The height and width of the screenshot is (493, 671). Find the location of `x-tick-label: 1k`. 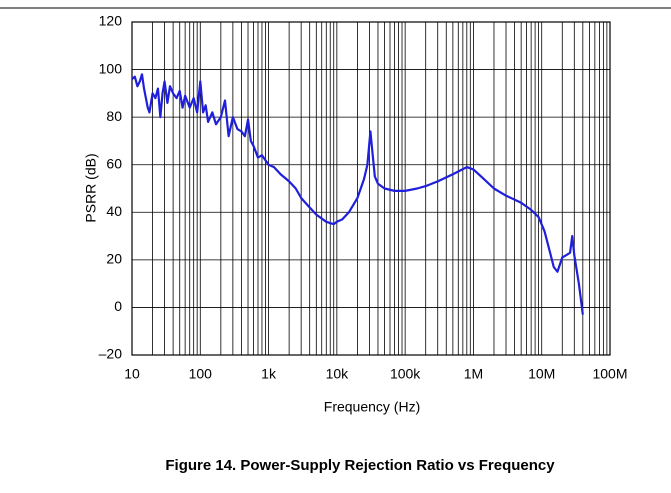

x-tick-label: 1k is located at coordinates (269, 374).